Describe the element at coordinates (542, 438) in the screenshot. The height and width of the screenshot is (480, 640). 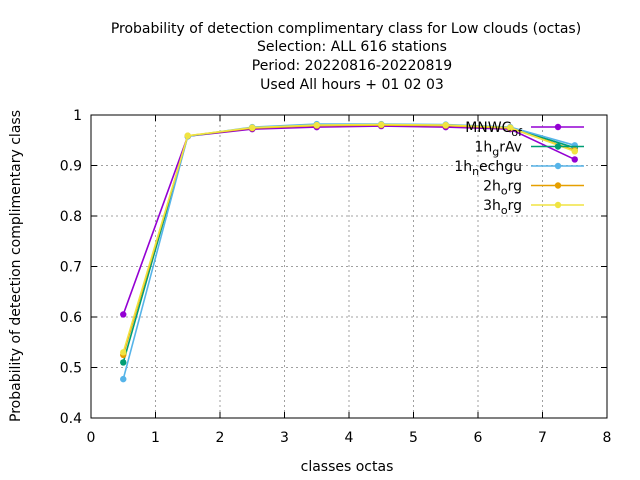
I see `x-tick-label: 7` at that location.